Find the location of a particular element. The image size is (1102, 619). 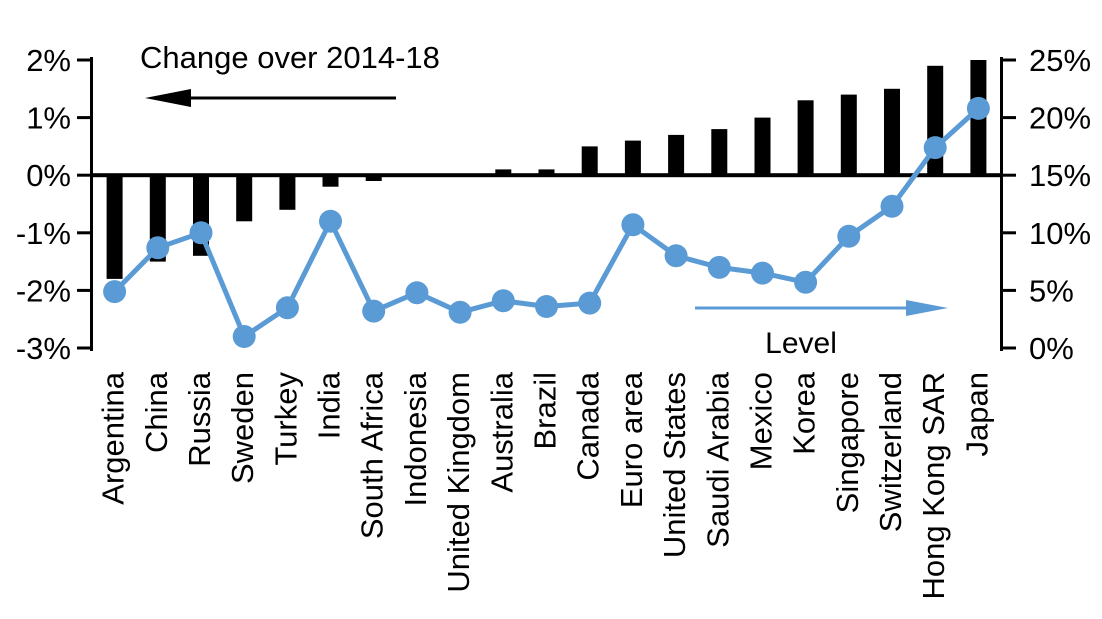

bar-euro-area is located at coordinates (632, 158).